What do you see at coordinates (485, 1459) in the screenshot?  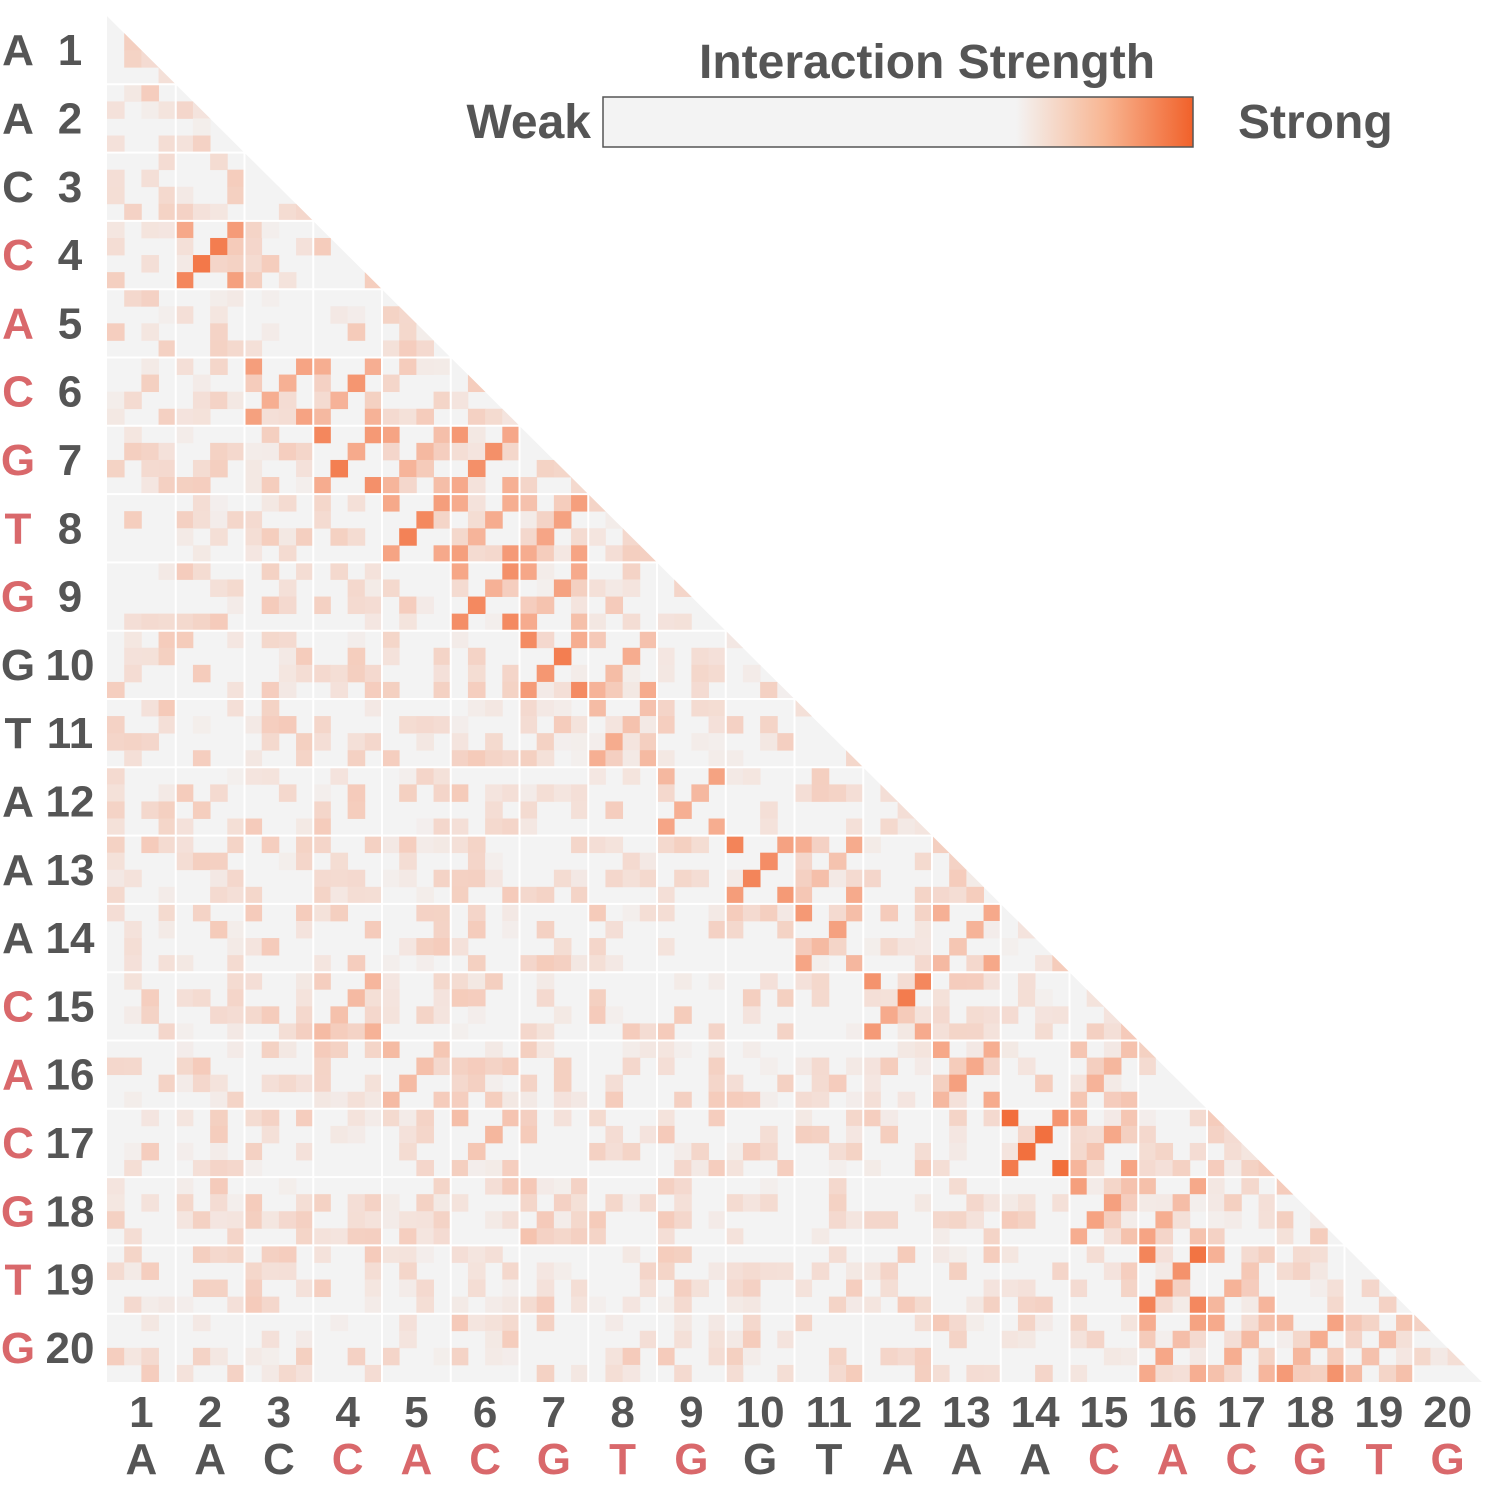 I see `column-base-label: C` at bounding box center [485, 1459].